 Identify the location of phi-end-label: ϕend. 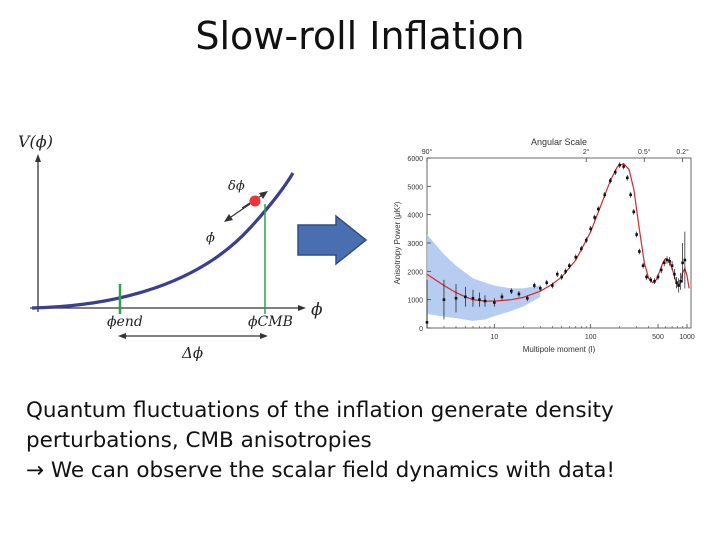
(125, 322).